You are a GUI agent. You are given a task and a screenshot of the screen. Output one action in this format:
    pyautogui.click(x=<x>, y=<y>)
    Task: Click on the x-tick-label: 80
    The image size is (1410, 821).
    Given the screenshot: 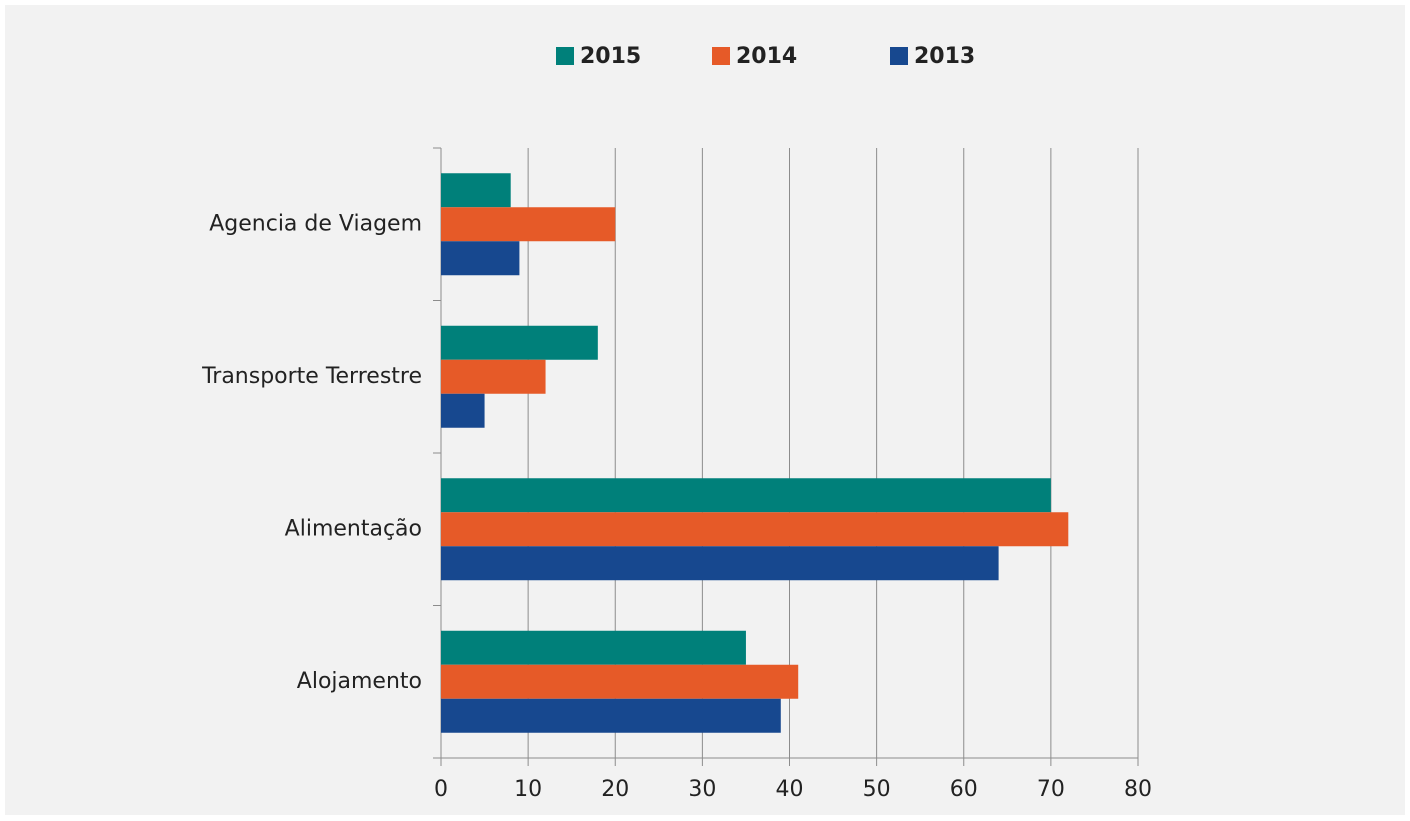 What is the action you would take?
    pyautogui.click(x=1138, y=789)
    